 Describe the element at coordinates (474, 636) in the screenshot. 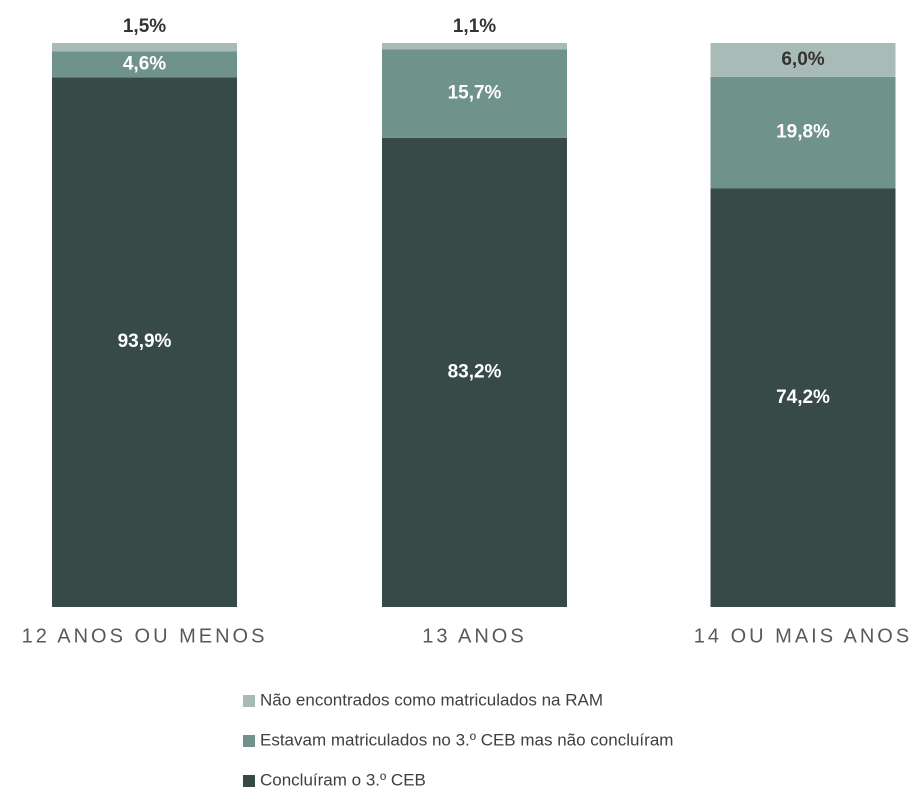

I see `x-tick-label: 13 ANOS` at that location.